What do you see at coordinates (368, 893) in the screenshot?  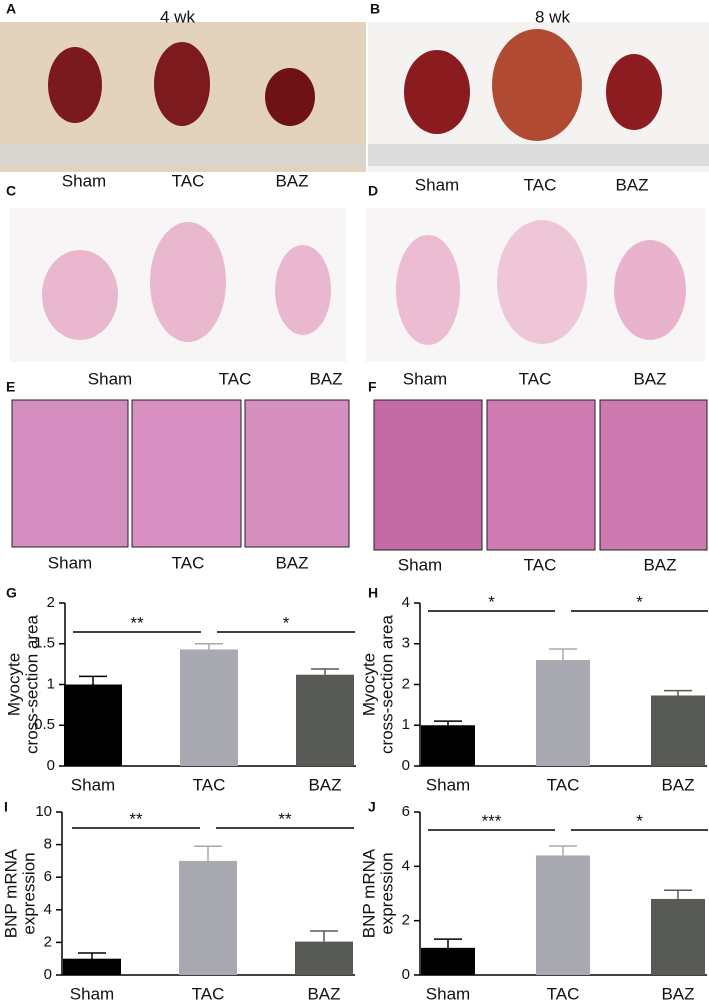 I see `y-axis-label: BNP mRNA` at bounding box center [368, 893].